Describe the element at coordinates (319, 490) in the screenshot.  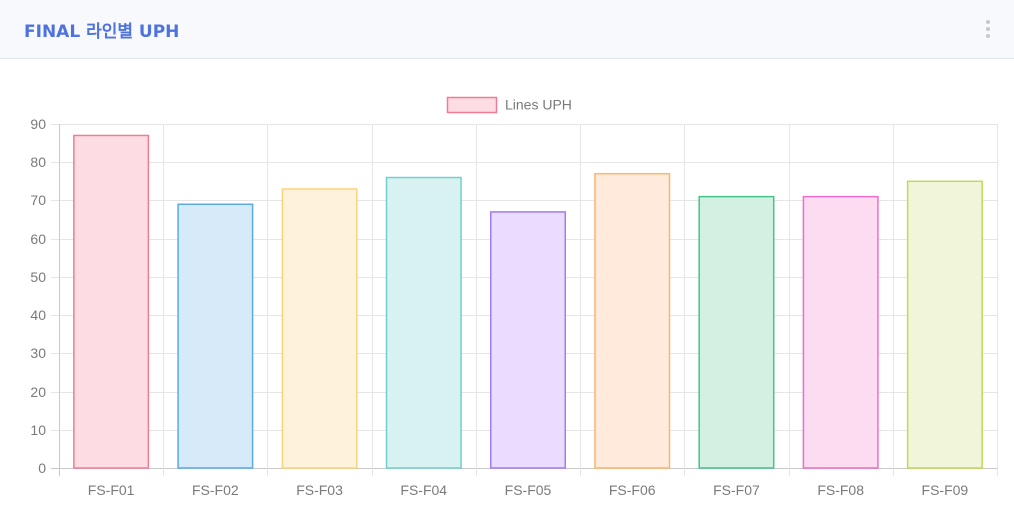
I see `x-tick-label: FS-F03` at that location.